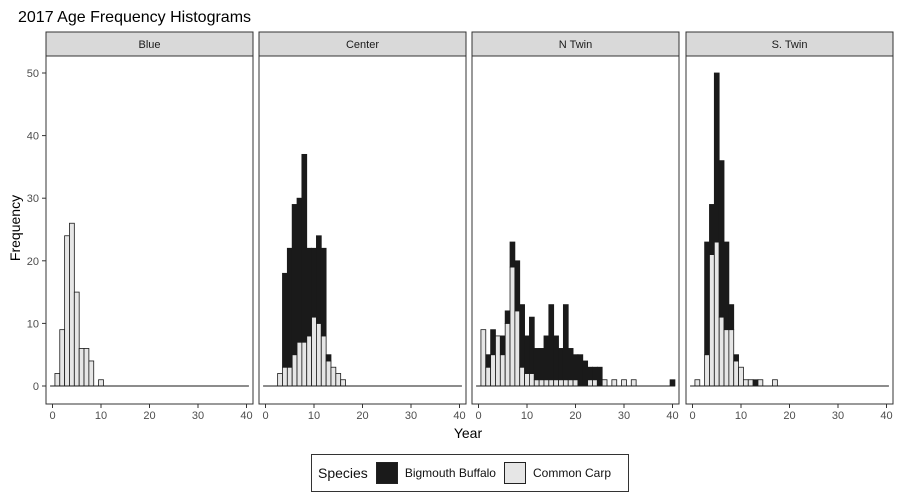  I want to click on x-axis-label: Year, so click(468, 433).